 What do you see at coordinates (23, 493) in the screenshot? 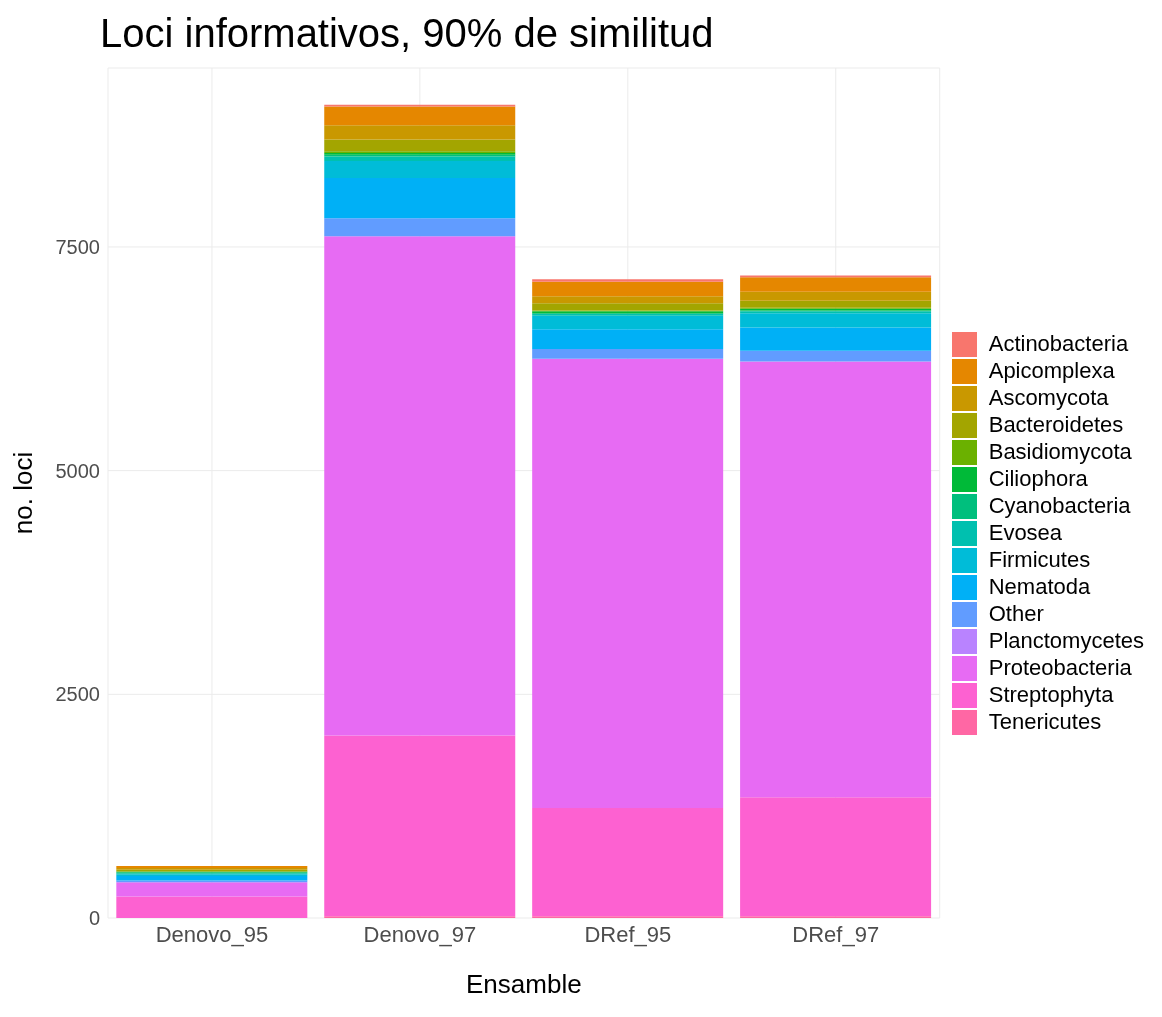
I see `y-axis-title: no. loci` at bounding box center [23, 493].